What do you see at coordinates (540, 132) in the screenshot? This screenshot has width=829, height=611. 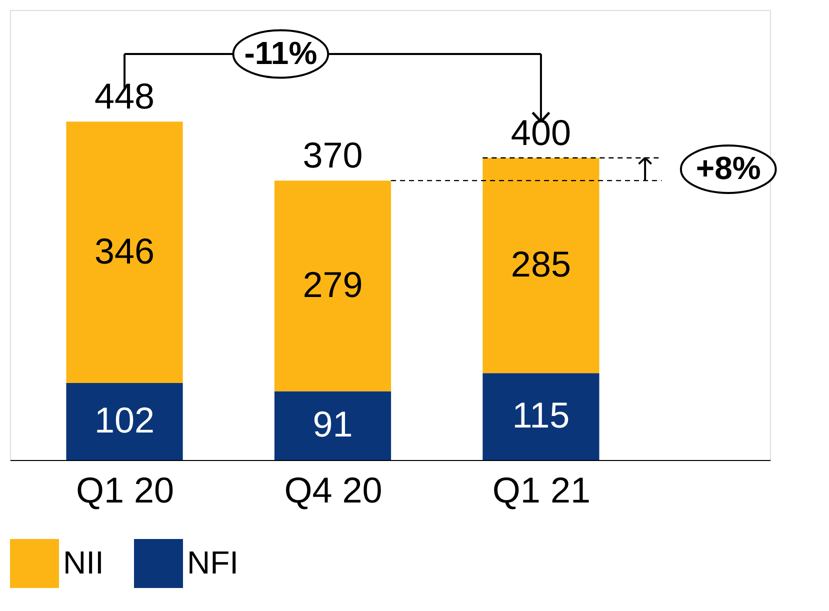 I see `total-label: 400` at bounding box center [540, 132].